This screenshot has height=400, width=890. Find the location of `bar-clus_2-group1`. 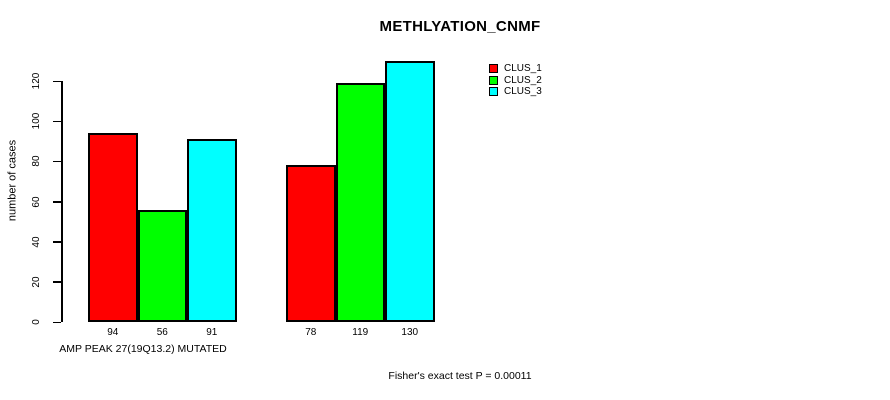

bar-clus_2-group1 is located at coordinates (162, 265).